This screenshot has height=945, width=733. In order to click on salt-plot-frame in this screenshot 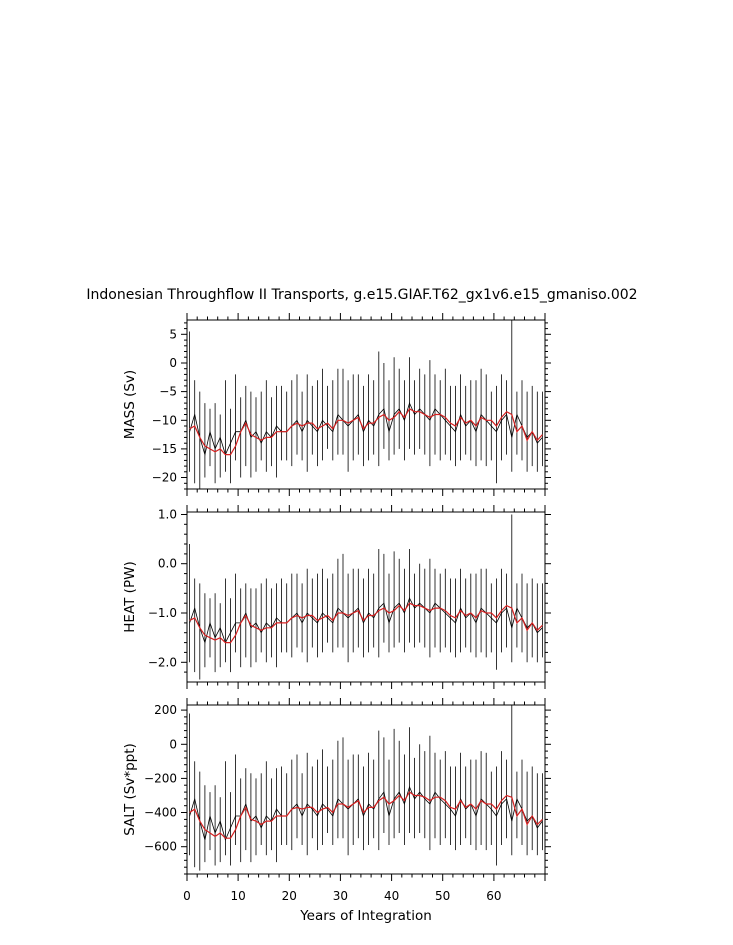, I will do `click(366, 789)`.